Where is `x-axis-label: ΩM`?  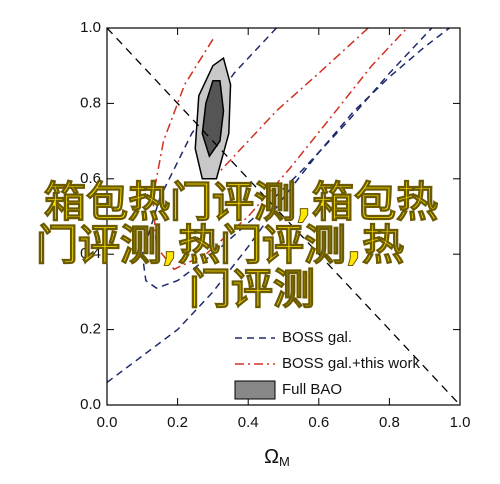 x-axis-label: ΩM is located at coordinates (277, 457).